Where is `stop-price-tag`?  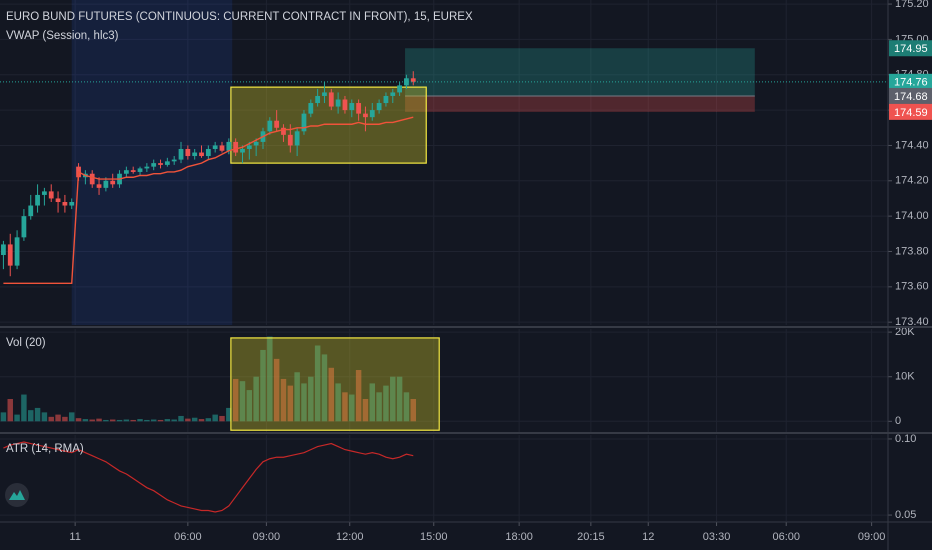 stop-price-tag is located at coordinates (910, 111).